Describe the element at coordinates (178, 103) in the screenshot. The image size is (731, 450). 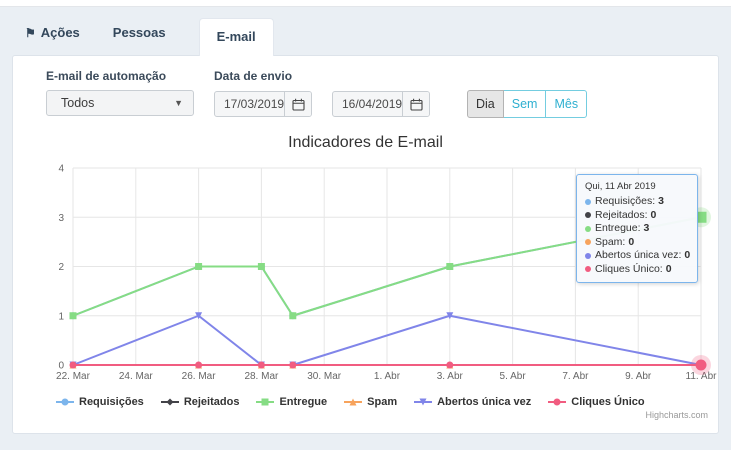
I see `chevron-down-icon: ▼` at that location.